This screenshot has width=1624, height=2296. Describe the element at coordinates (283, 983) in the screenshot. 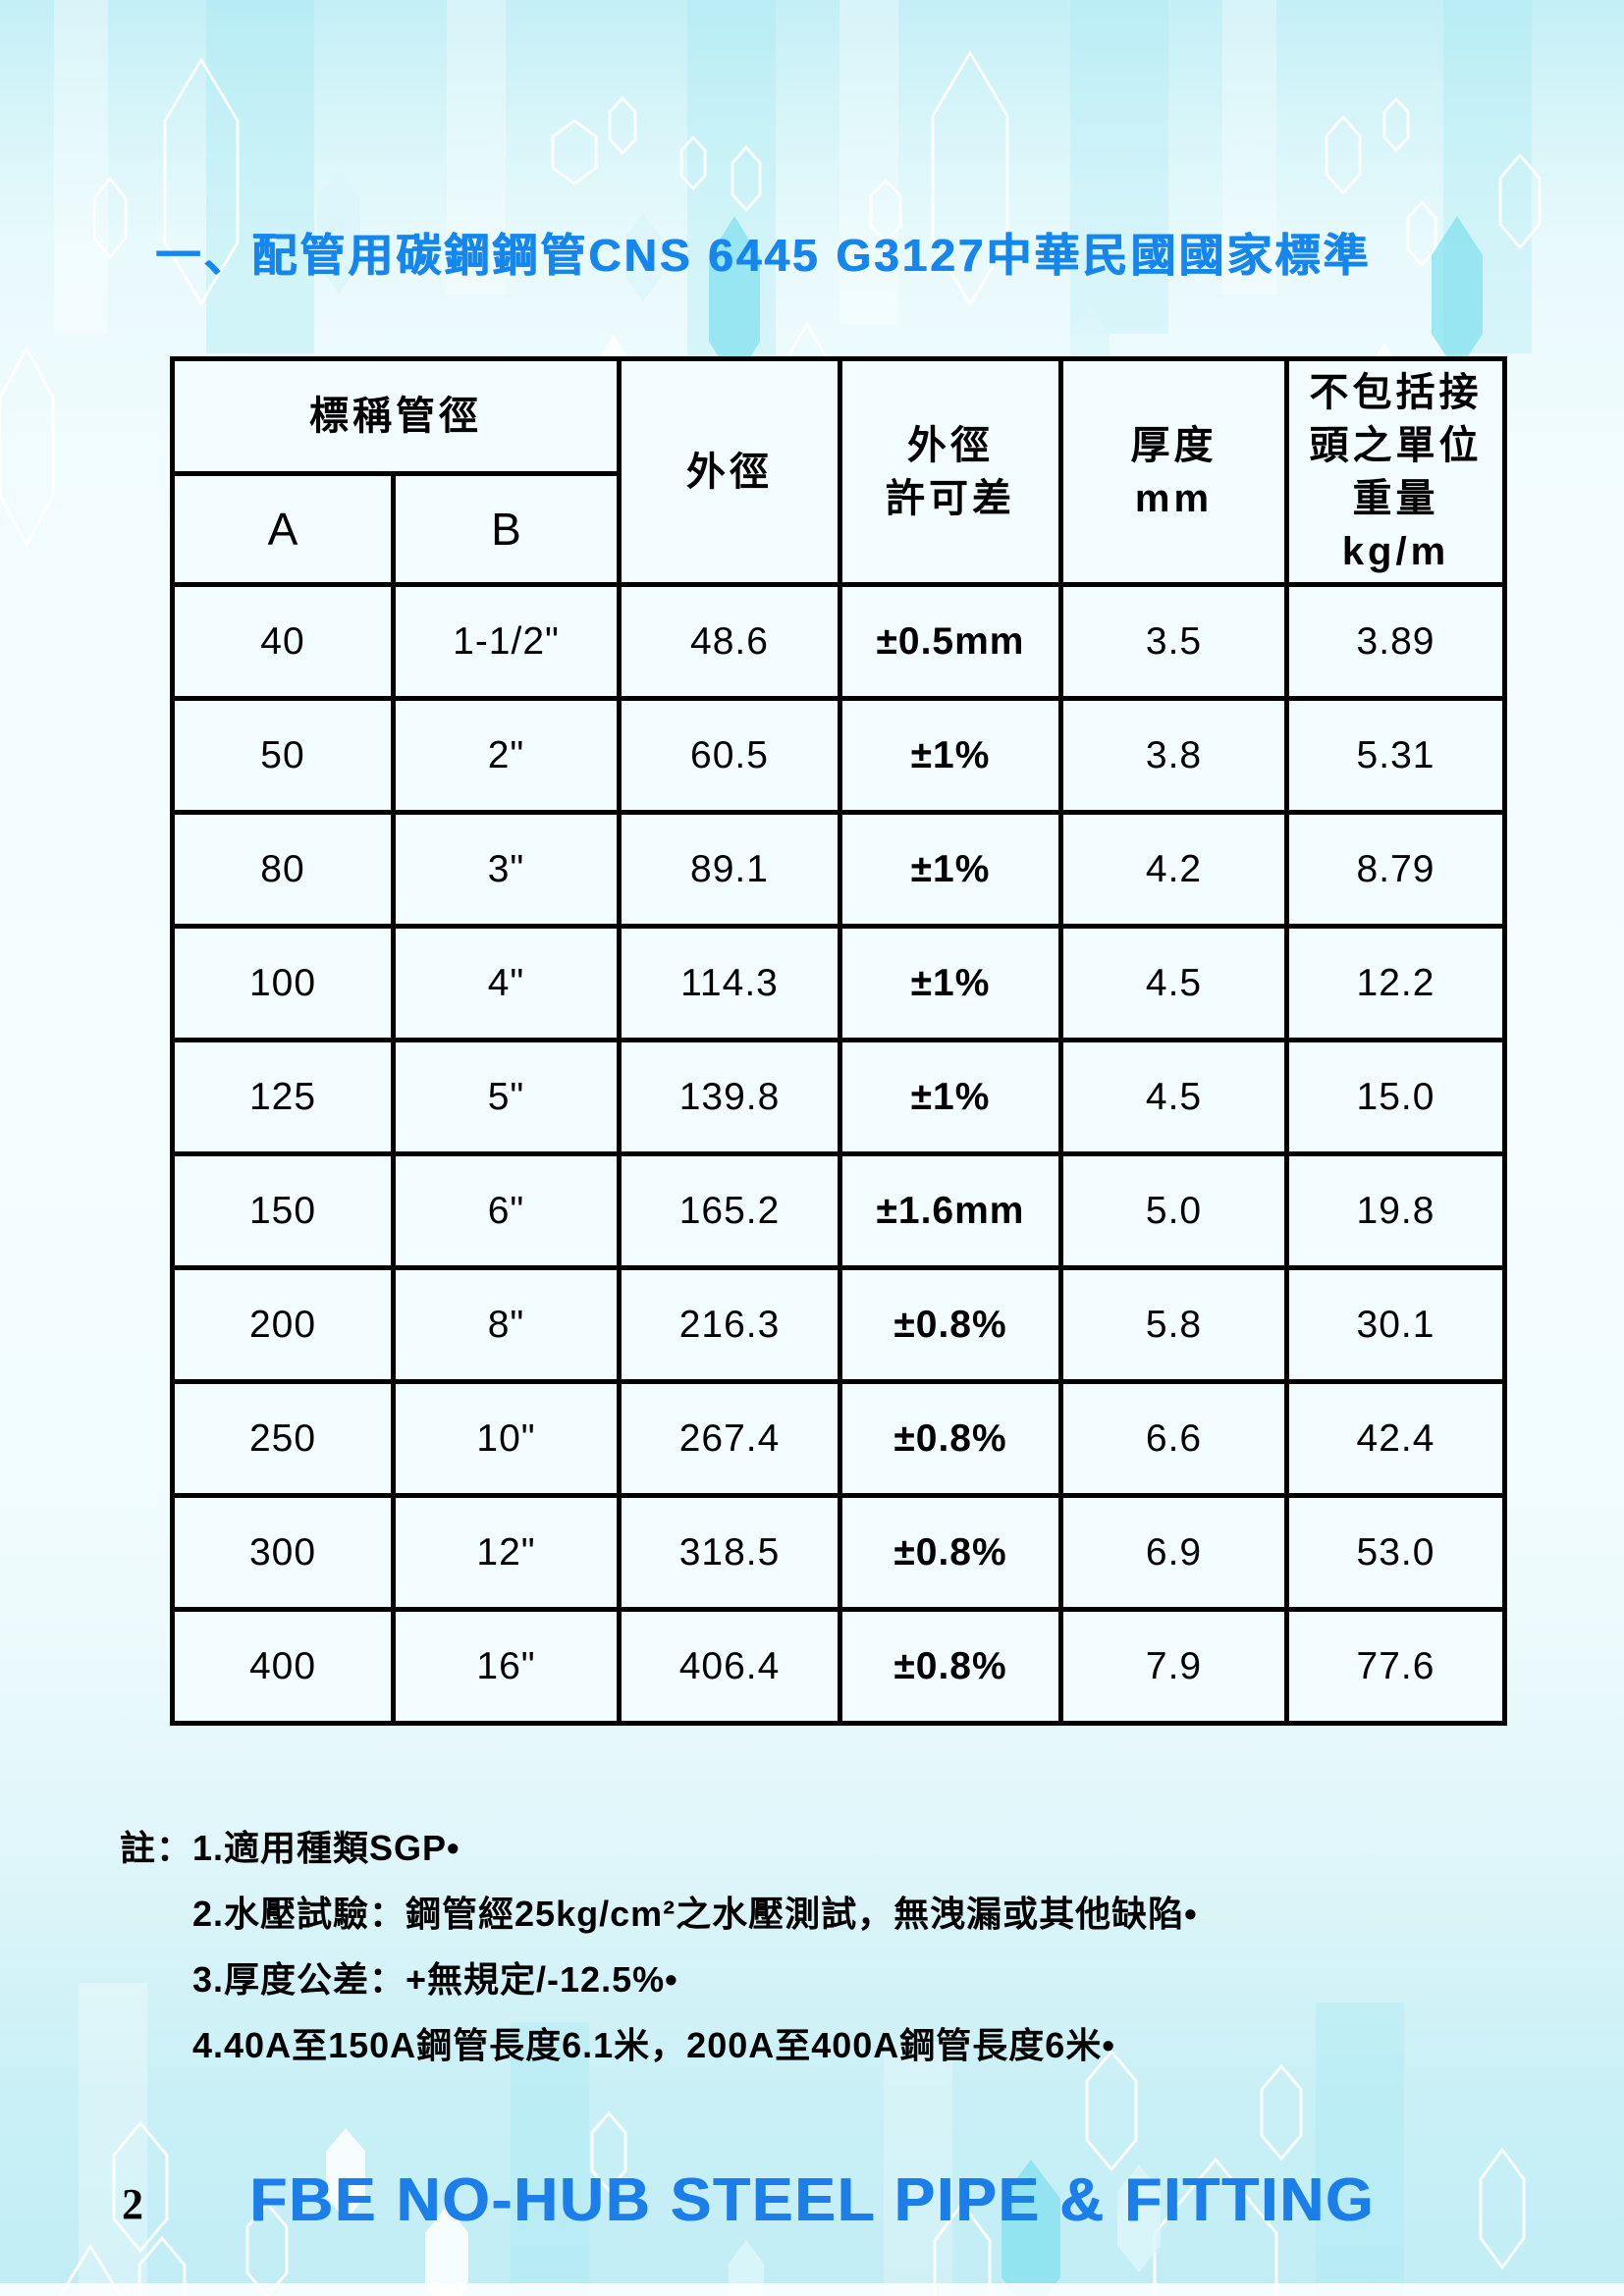

I see `cell-a: 100` at that location.